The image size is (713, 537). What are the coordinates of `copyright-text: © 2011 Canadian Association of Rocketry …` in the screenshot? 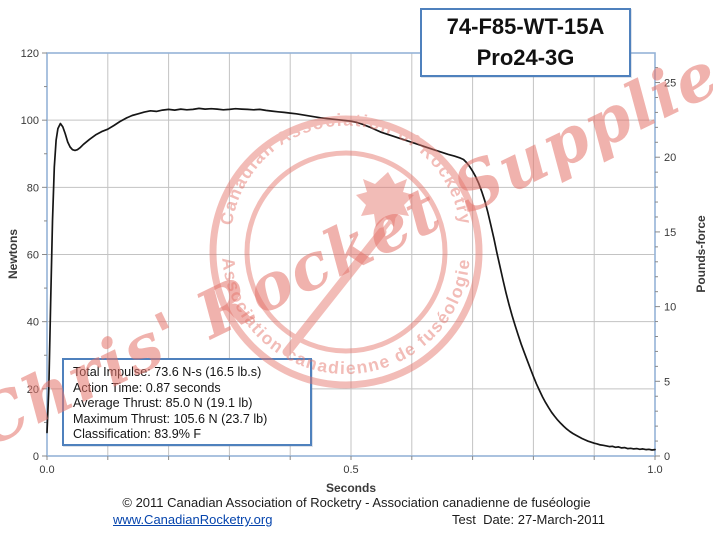 It's located at (356, 502).